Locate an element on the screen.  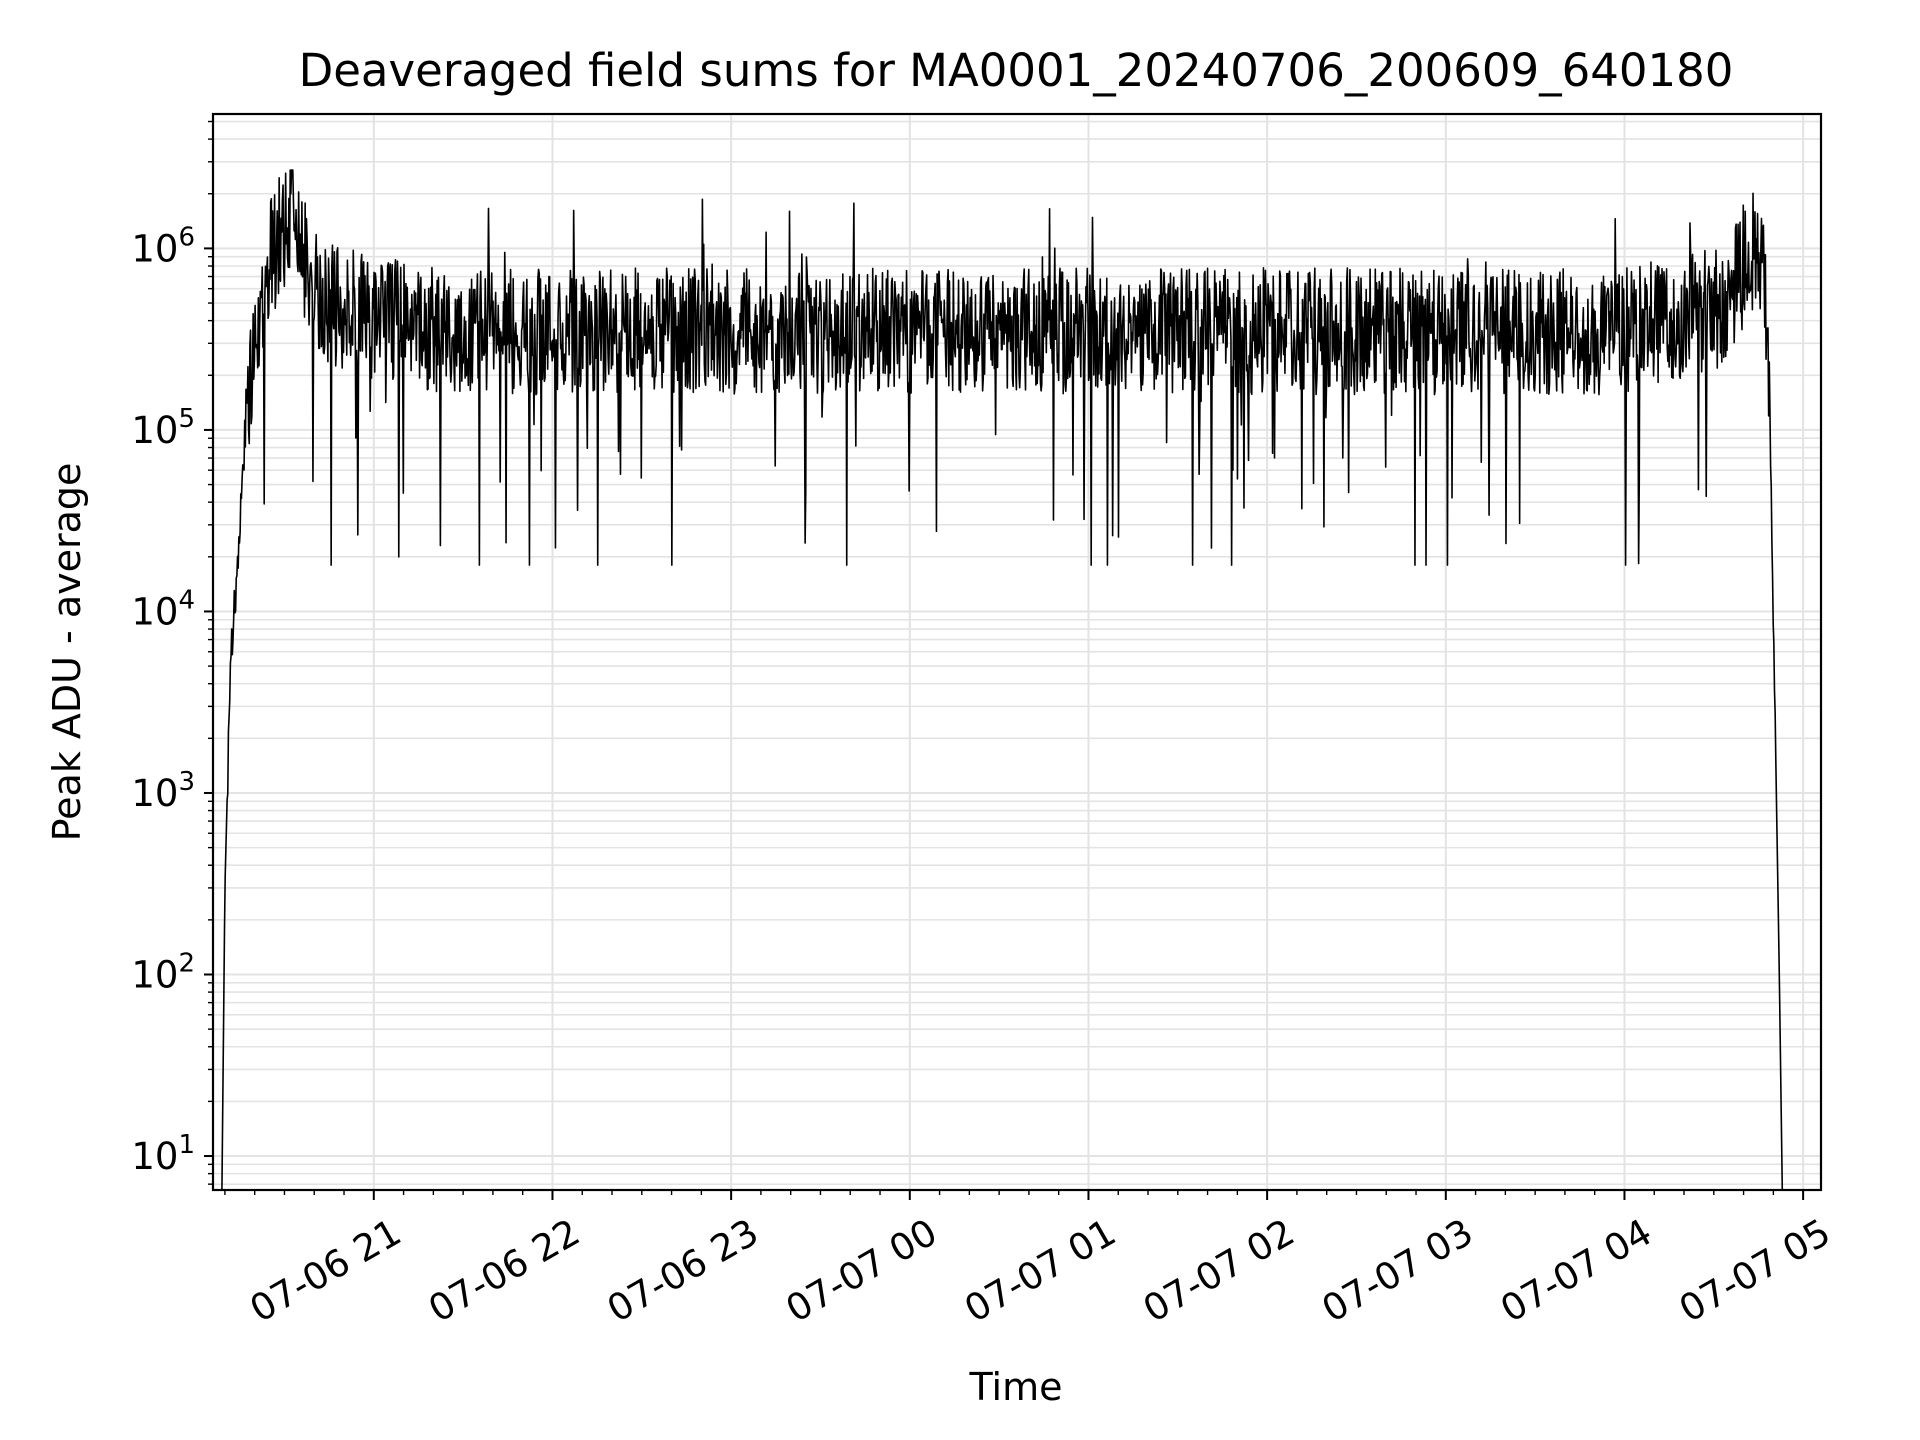
y-tick-label: 10² is located at coordinates (163, 973).